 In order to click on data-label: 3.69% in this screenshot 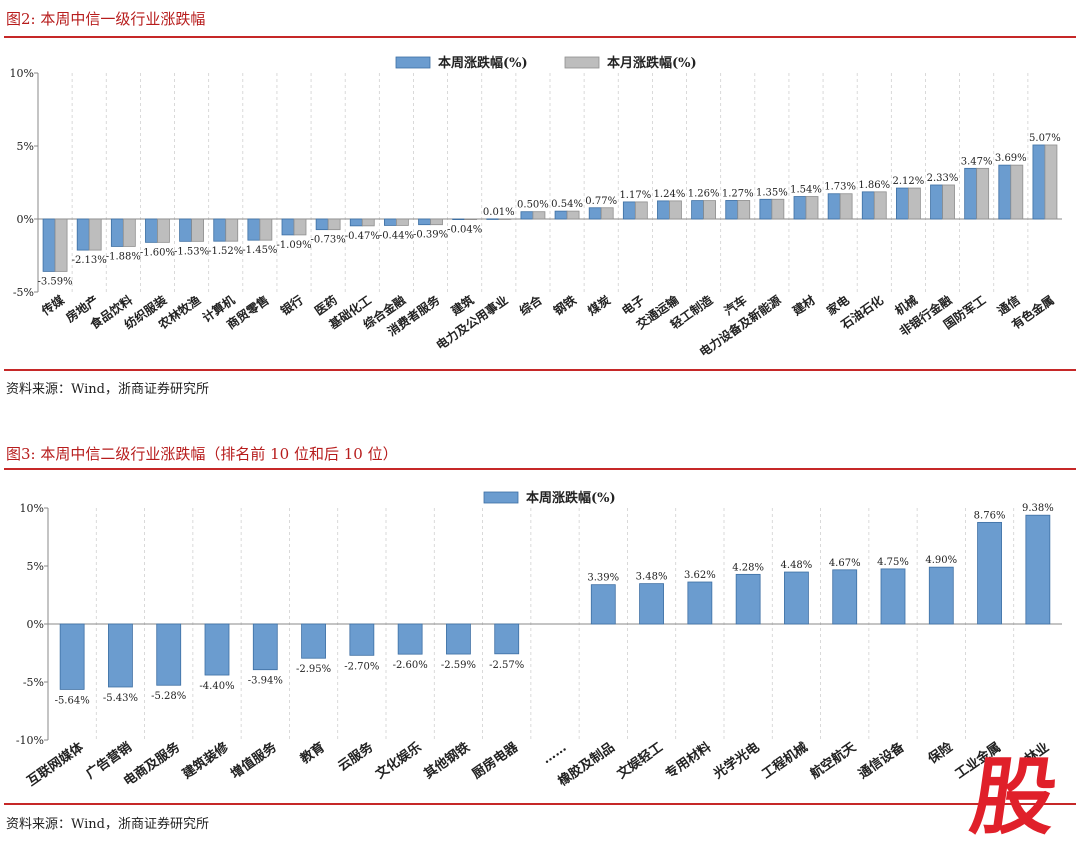, I will do `click(1011, 158)`.